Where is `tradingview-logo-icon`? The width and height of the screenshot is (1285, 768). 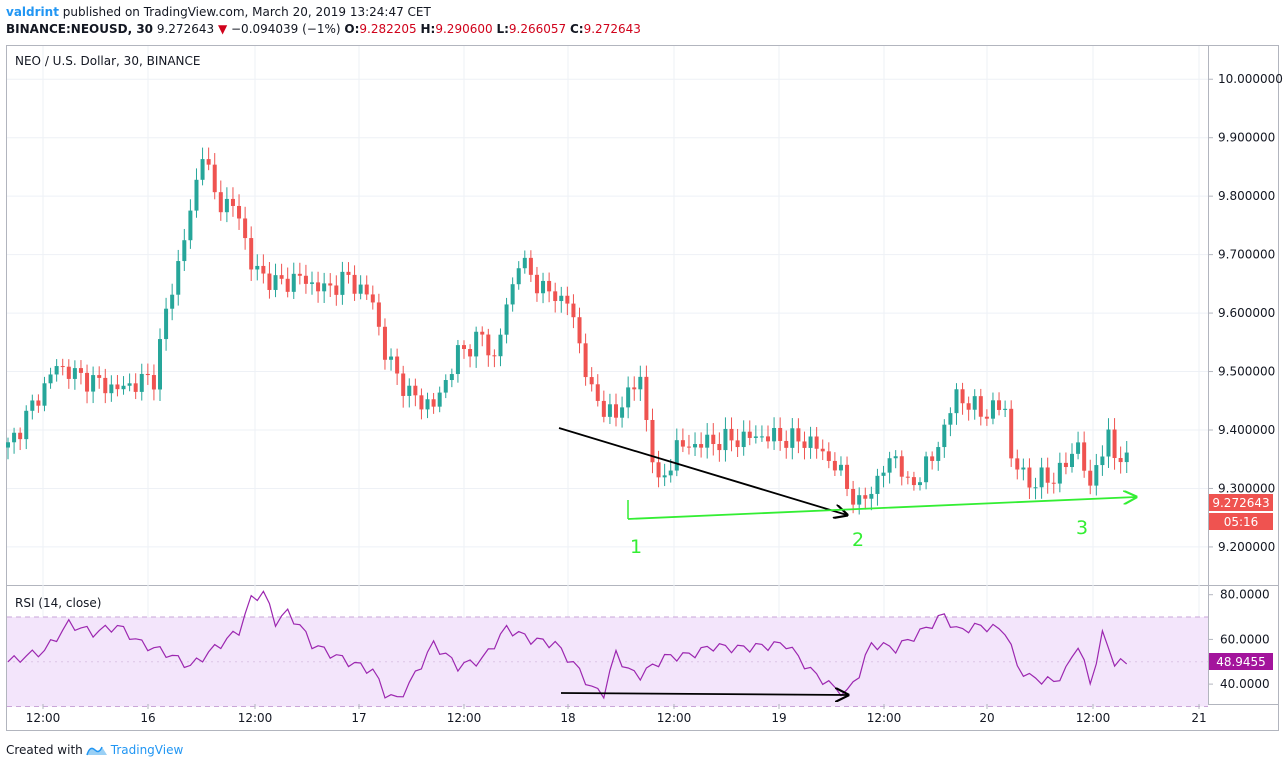 tradingview-logo-icon is located at coordinates (96, 751).